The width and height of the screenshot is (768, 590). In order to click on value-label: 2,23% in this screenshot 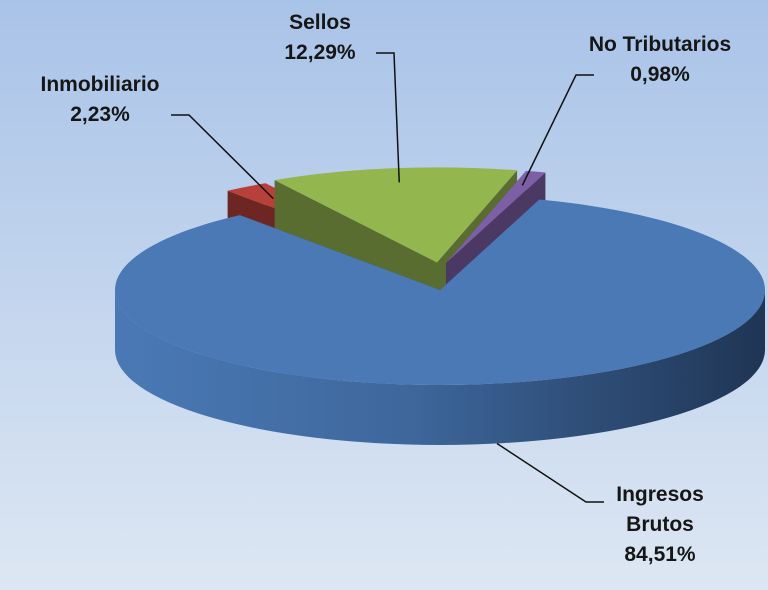, I will do `click(100, 114)`.